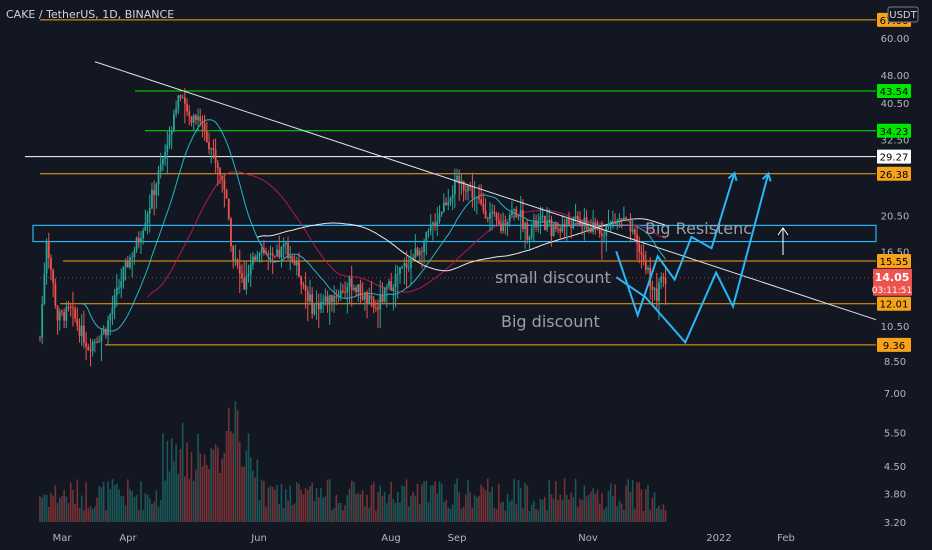  What do you see at coordinates (766, 176) in the screenshot?
I see `arrowhead-icon` at bounding box center [766, 176].